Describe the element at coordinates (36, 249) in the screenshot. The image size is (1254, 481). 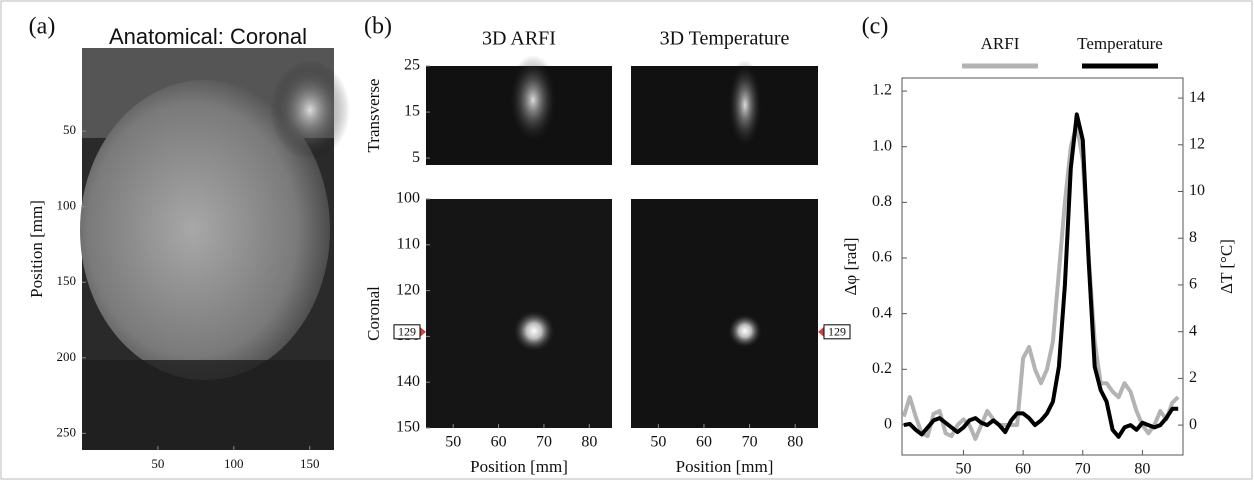
I see `y-axis-label: Position [mm]` at that location.